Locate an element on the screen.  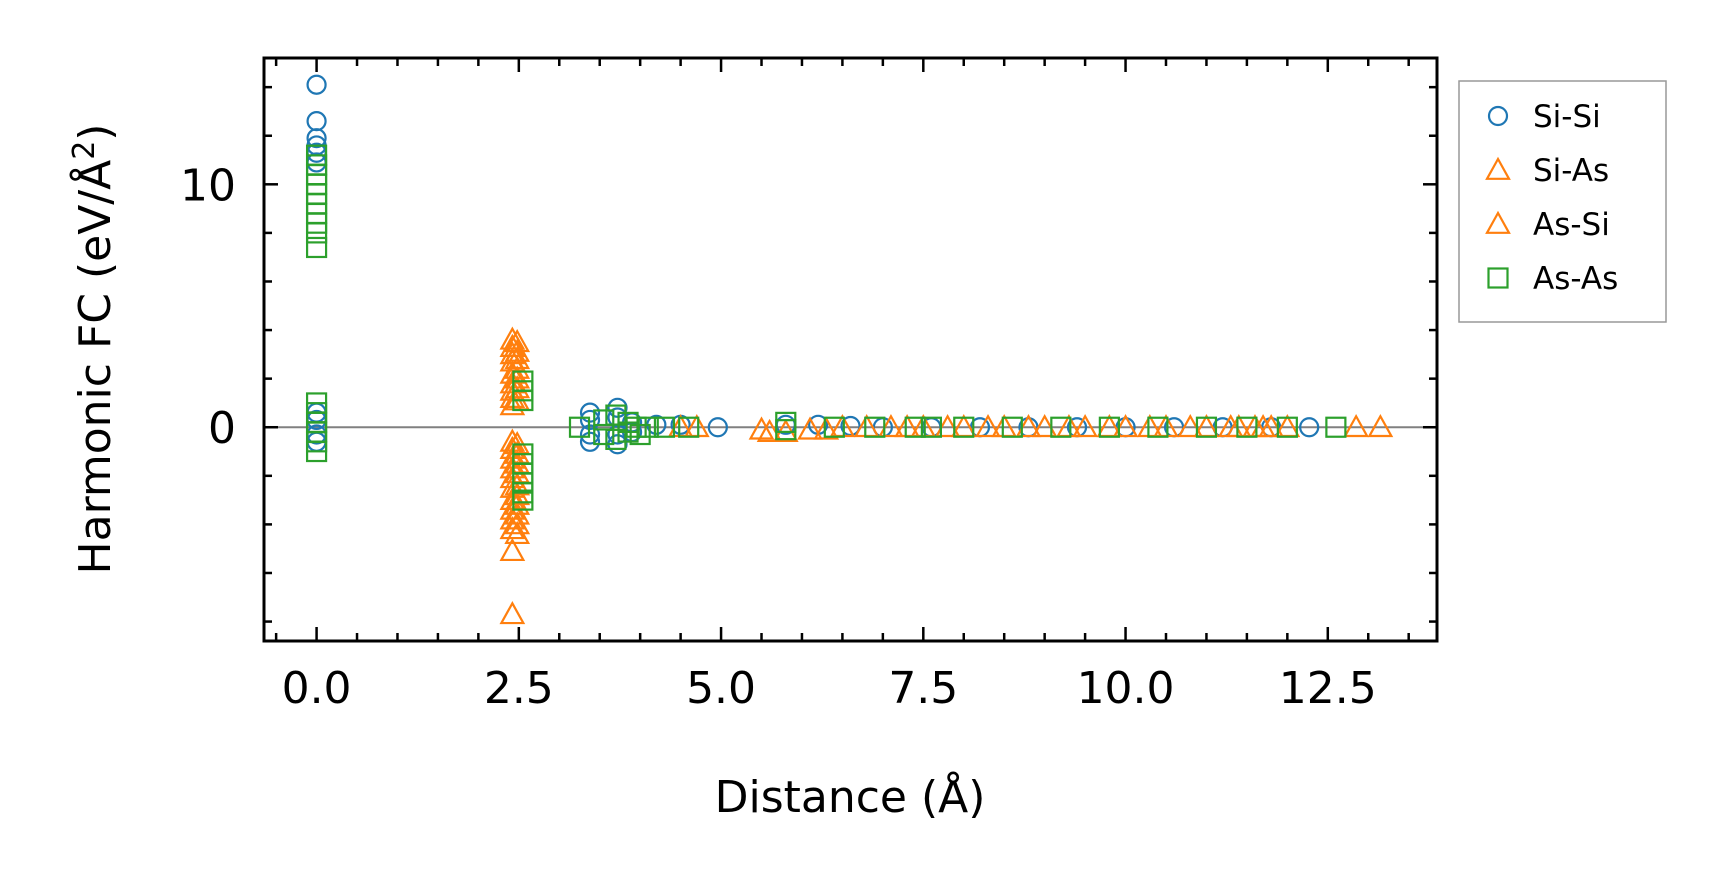
x-tick-label: 7.5 is located at coordinates (923, 688).